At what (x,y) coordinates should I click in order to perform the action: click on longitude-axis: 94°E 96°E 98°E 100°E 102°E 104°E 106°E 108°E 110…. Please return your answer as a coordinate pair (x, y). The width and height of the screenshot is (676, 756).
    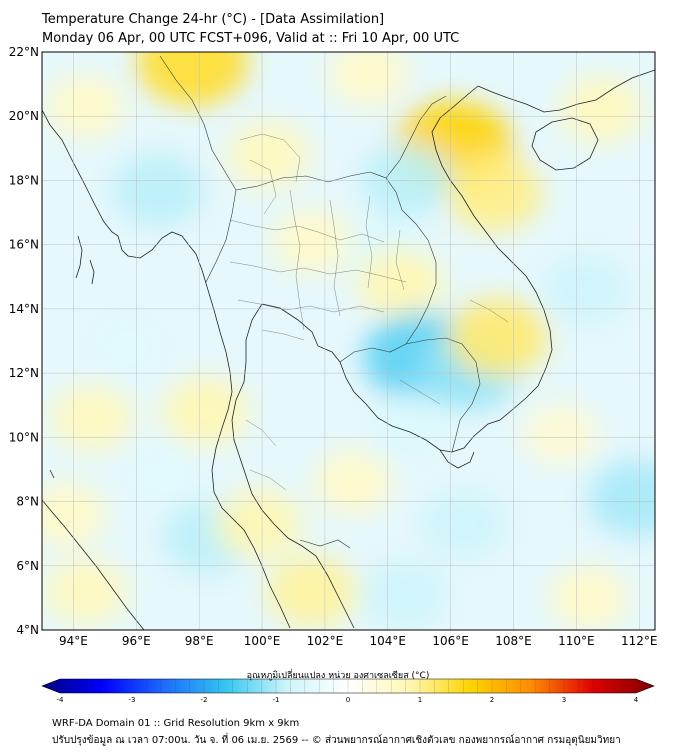
    Looking at the image, I should click on (358, 641).